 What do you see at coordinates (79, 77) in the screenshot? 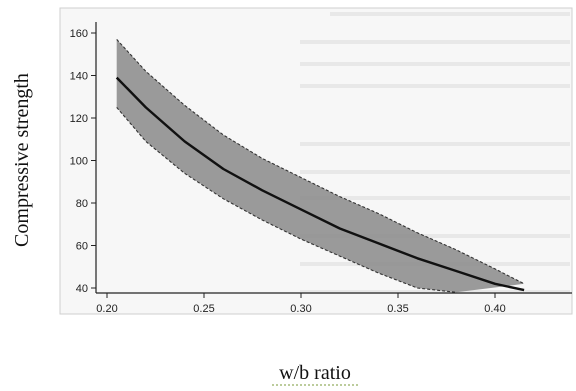
I see `y-tick-label: 140` at bounding box center [79, 77].